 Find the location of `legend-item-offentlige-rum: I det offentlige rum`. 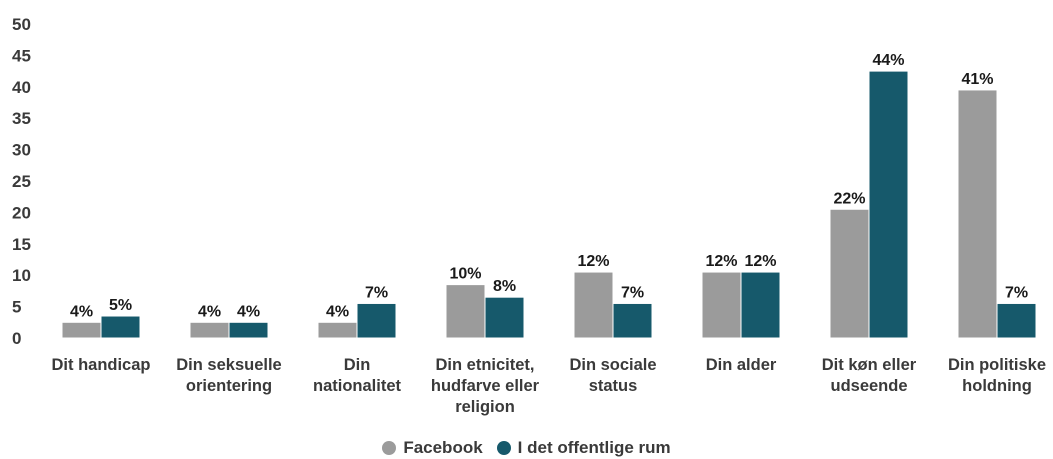

legend-item-offentlige-rum: I det offentlige rum is located at coordinates (583, 448).